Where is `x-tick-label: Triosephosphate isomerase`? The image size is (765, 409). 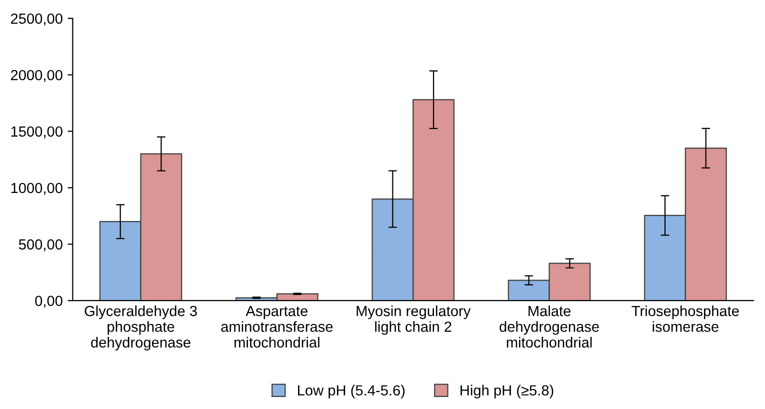
x-tick-label: Triosephosphate isomerase is located at coordinates (685, 318).